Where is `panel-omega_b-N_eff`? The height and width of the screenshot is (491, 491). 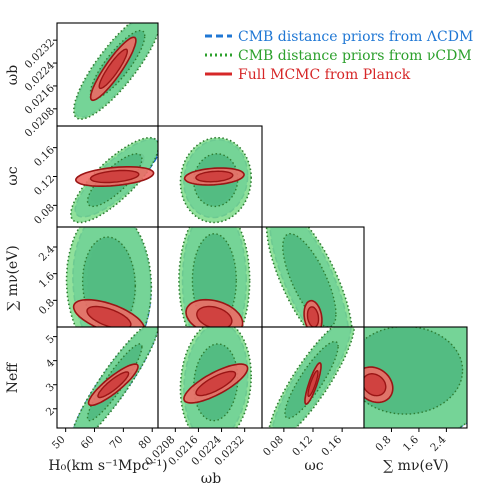 panel-omega_b-N_eff is located at coordinates (216, 377).